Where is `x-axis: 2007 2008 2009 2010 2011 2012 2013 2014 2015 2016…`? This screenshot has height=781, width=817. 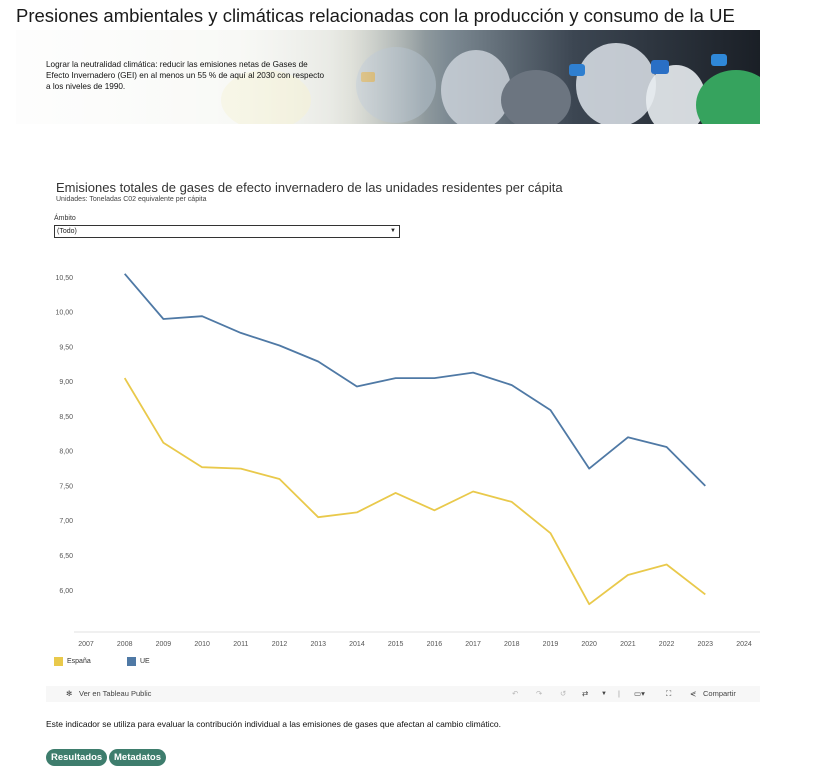 x-axis: 2007 2008 2009 2010 2011 2012 2013 2014 2015 2016… is located at coordinates (415, 644).